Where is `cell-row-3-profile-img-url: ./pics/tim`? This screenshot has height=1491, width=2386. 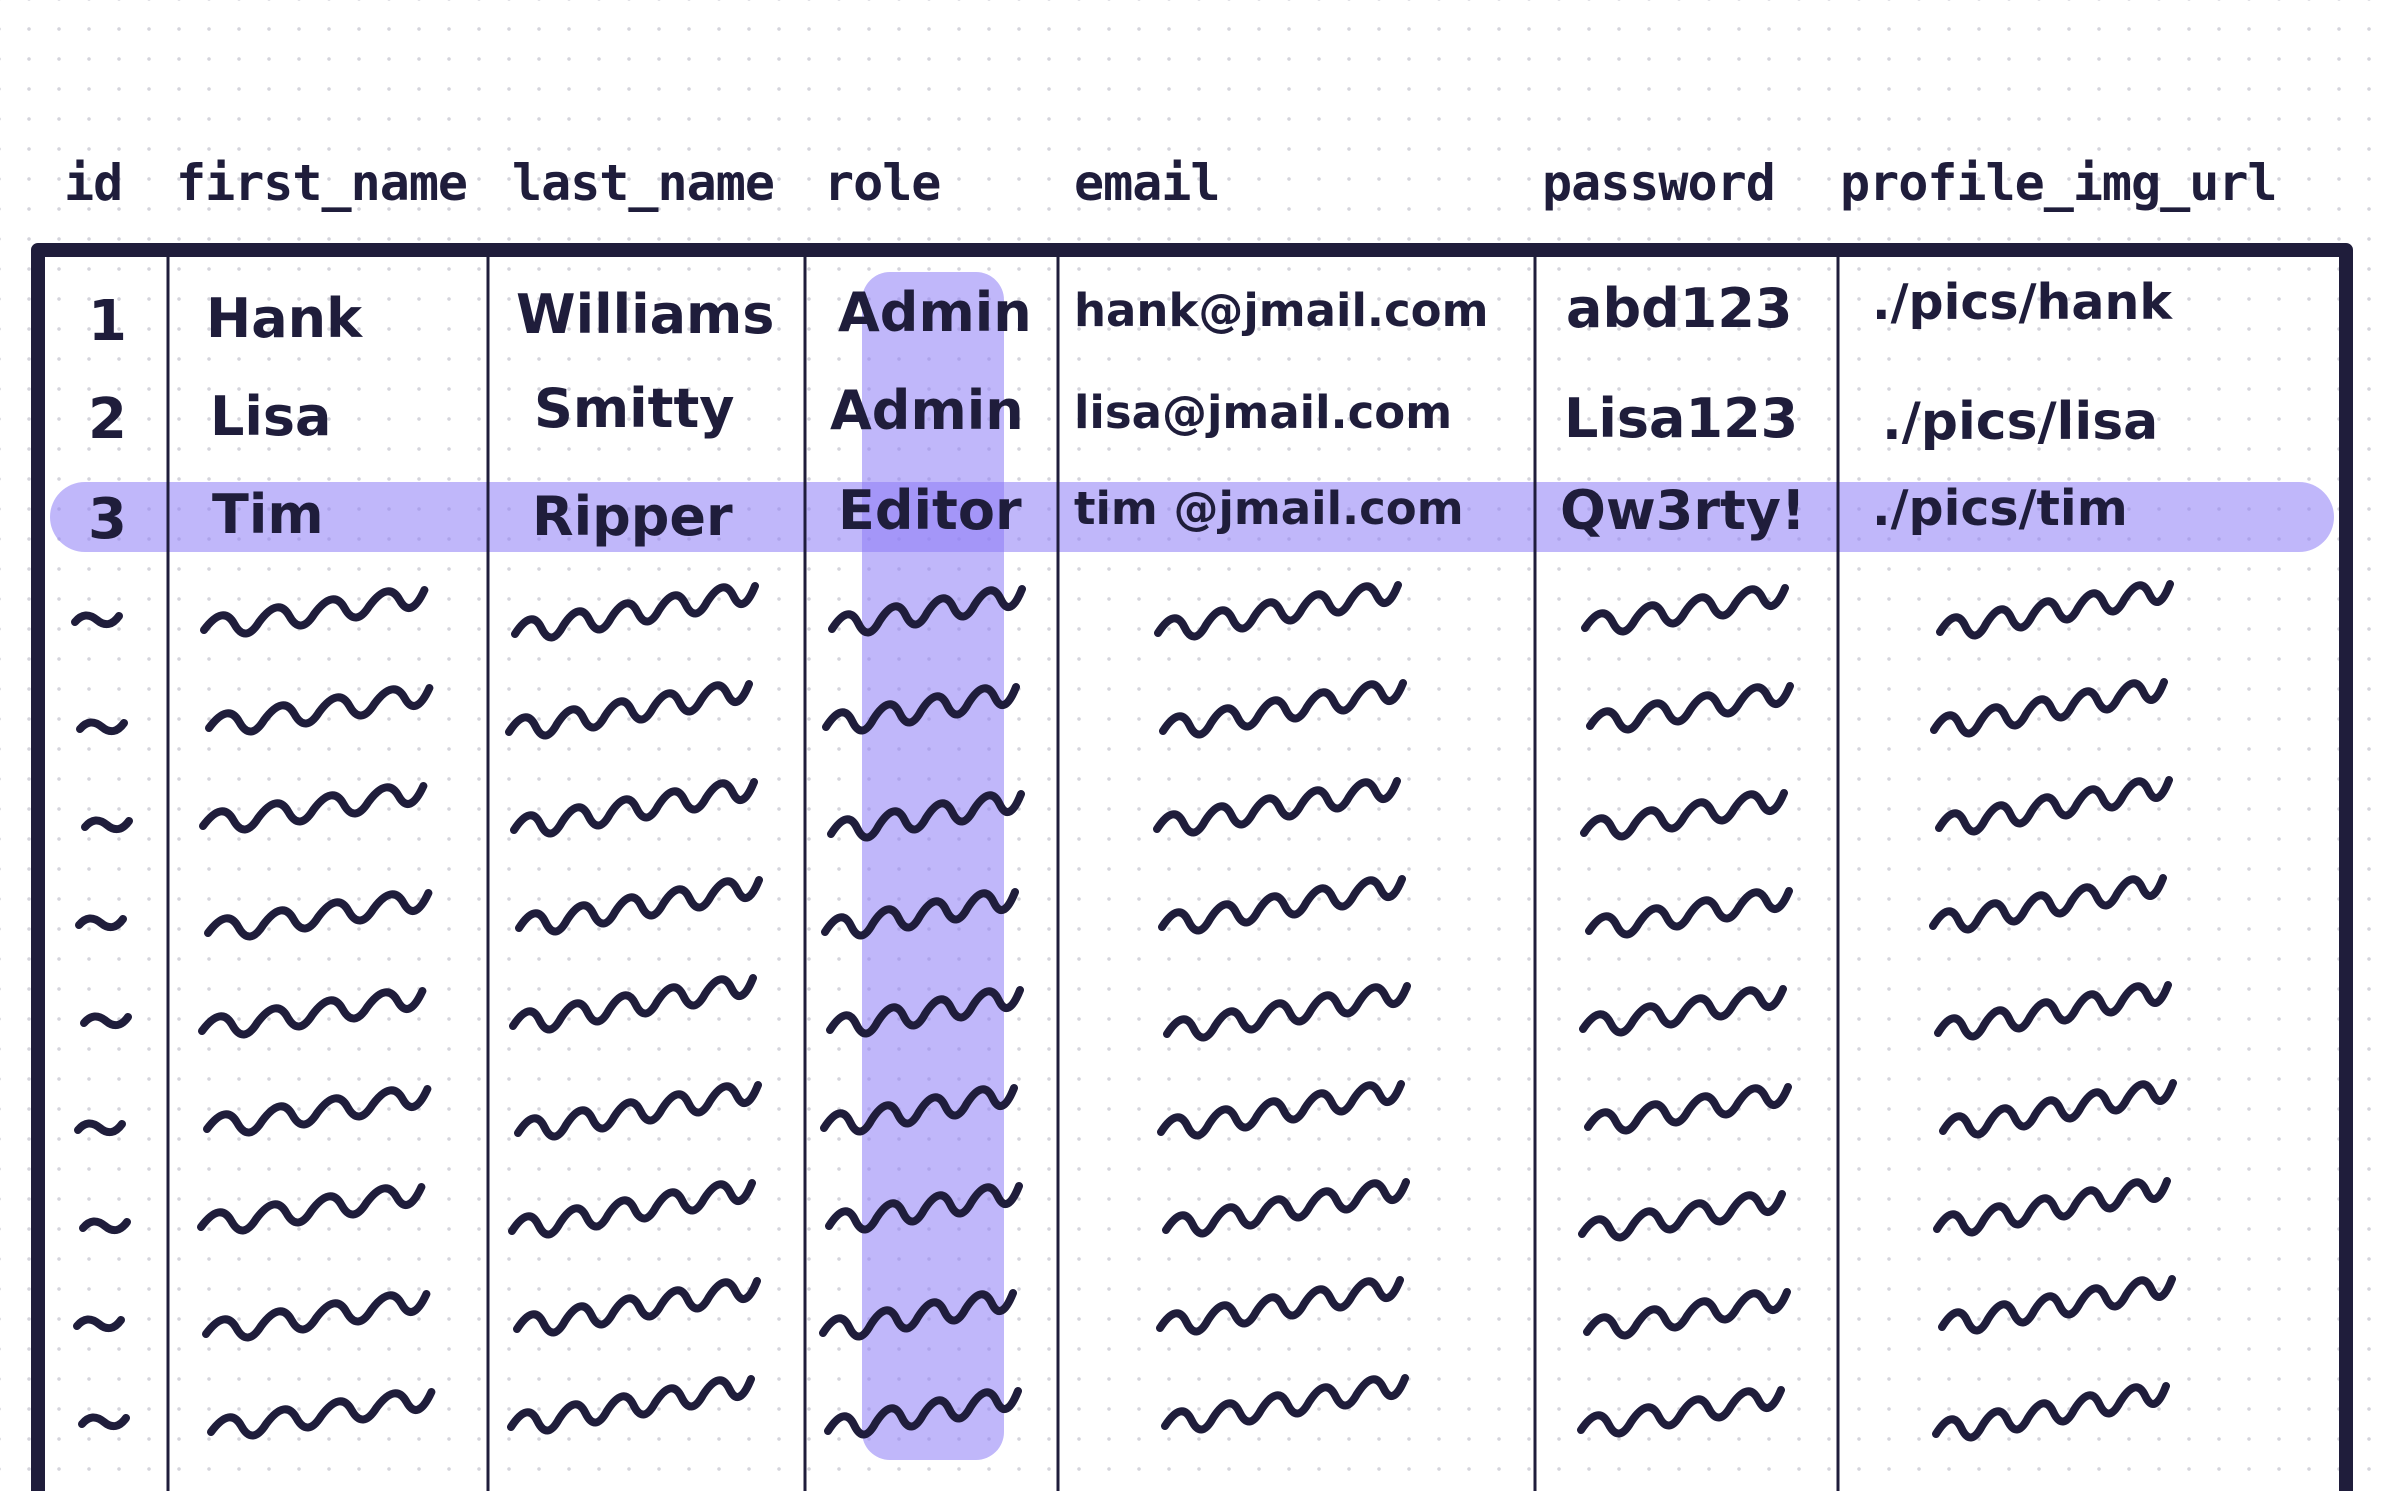 cell-row-3-profile-img-url: ./pics/tim is located at coordinates (2000, 508).